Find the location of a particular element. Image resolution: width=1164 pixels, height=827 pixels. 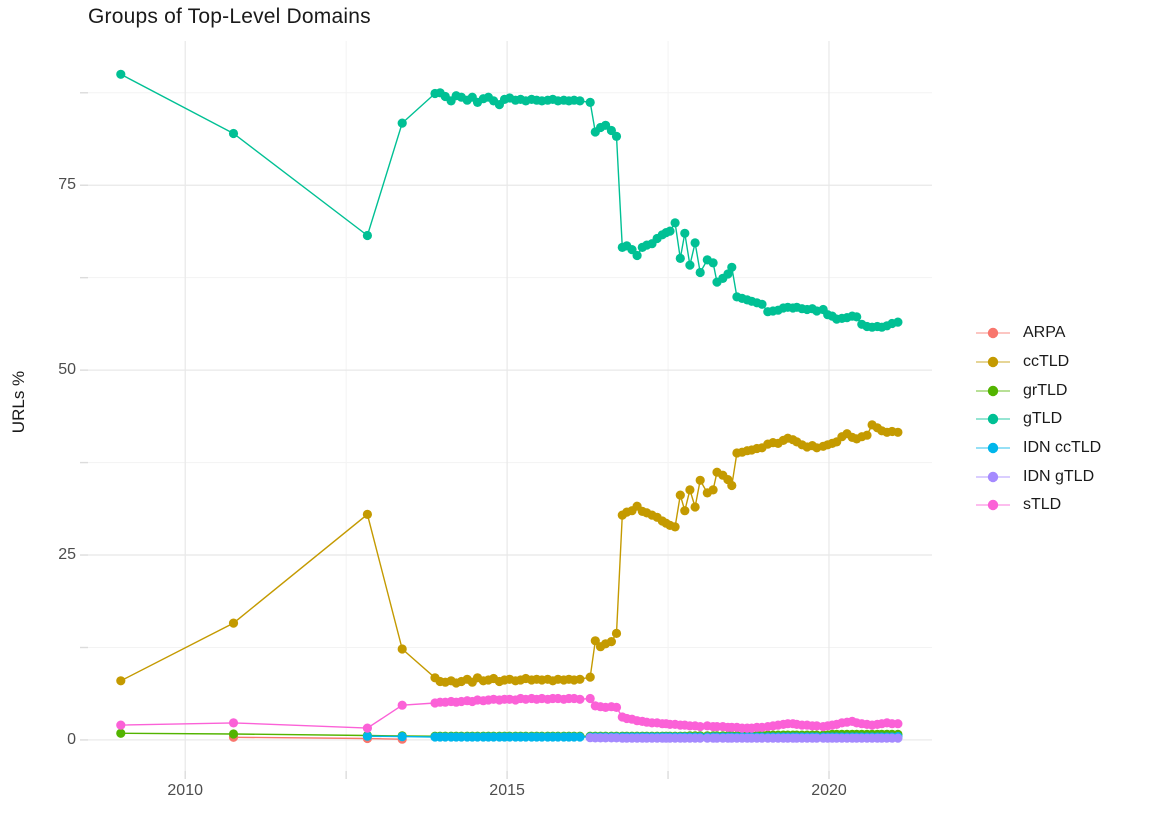

legend-key-stld-icon is located at coordinates (993, 505).